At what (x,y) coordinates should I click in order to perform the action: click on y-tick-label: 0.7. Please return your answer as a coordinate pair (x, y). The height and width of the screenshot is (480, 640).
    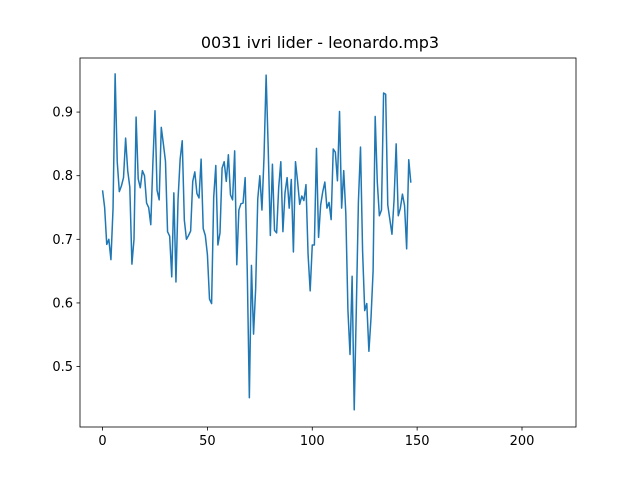
    Looking at the image, I should click on (62, 240).